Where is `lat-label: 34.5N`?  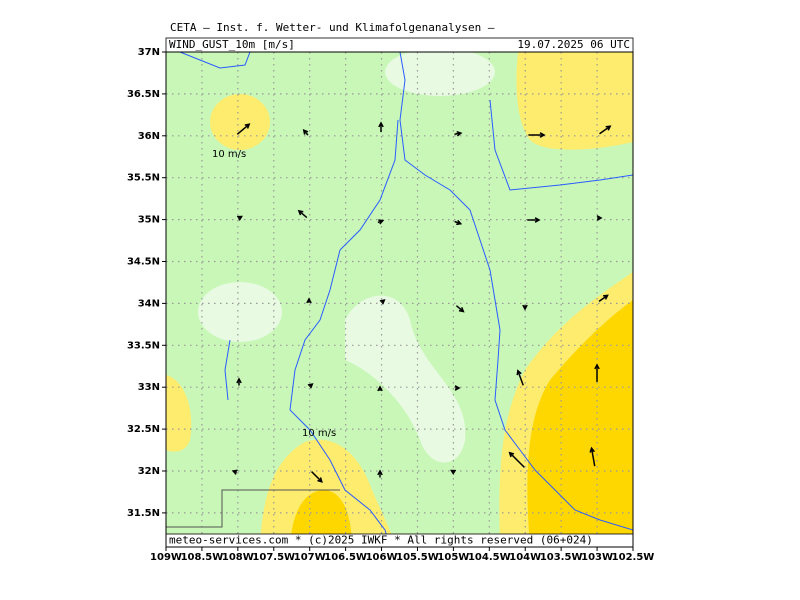
lat-label: 34.5N is located at coordinates (143, 262).